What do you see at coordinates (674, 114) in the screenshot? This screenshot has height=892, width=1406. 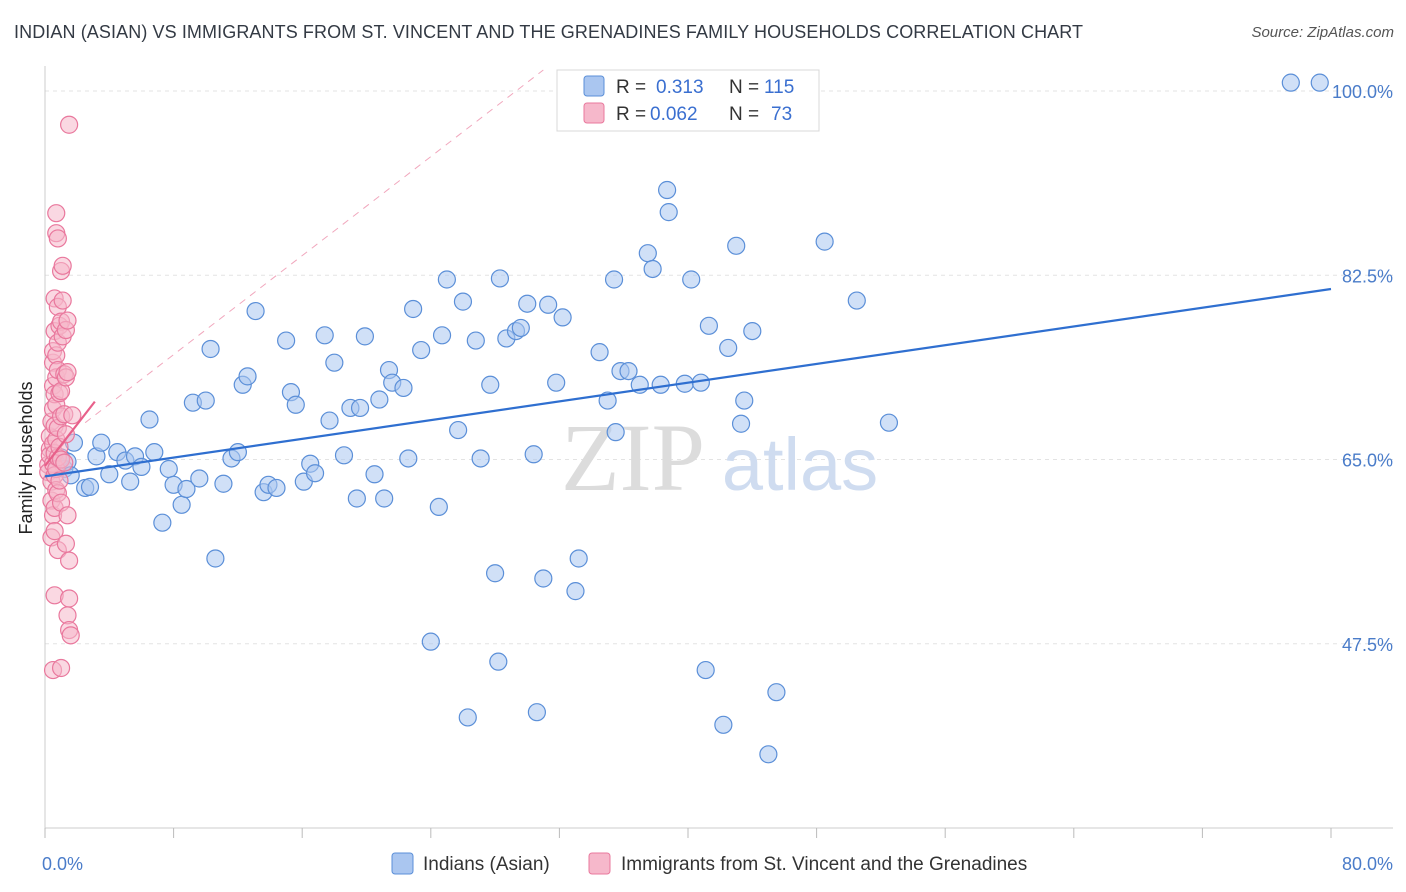 I see `legend-r-value-pink: 0.062` at bounding box center [674, 114].